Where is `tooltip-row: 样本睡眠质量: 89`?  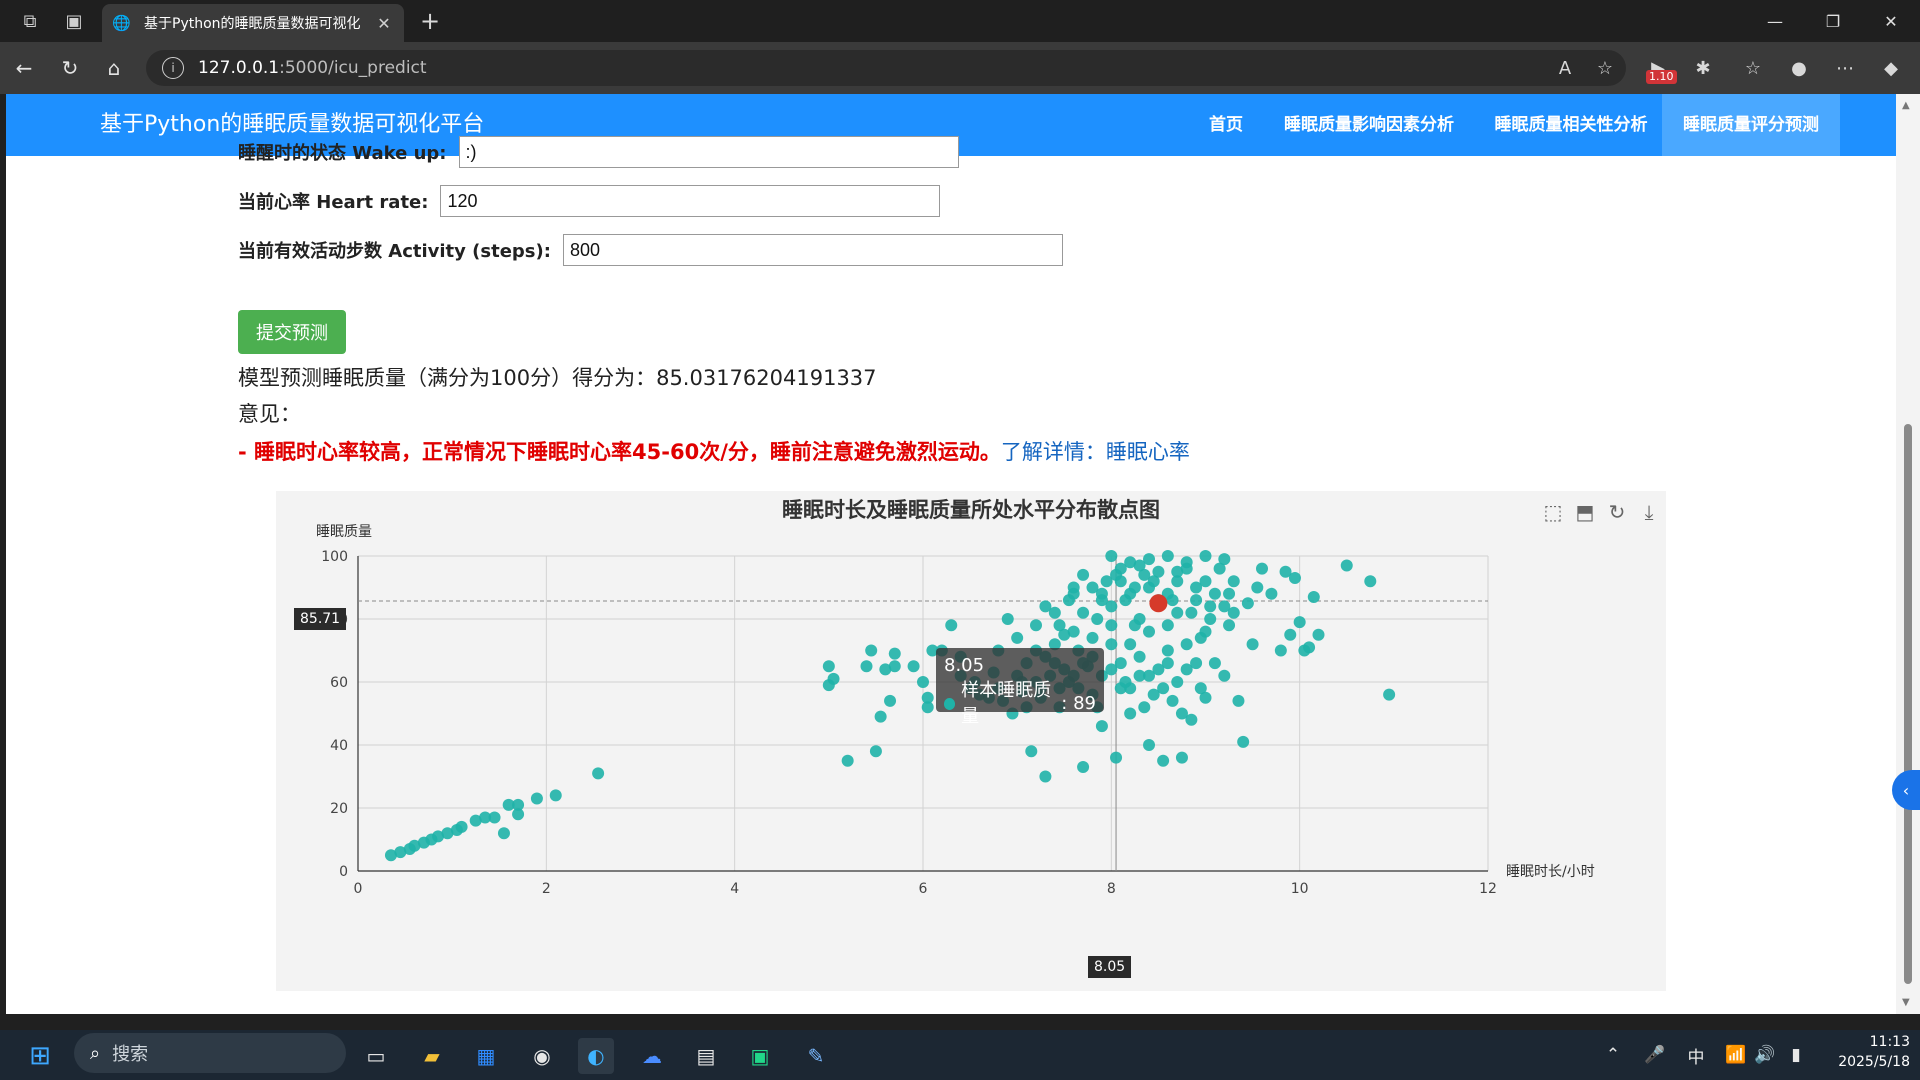 tooltip-row: 样本睡眠质量: 89 is located at coordinates (1020, 704).